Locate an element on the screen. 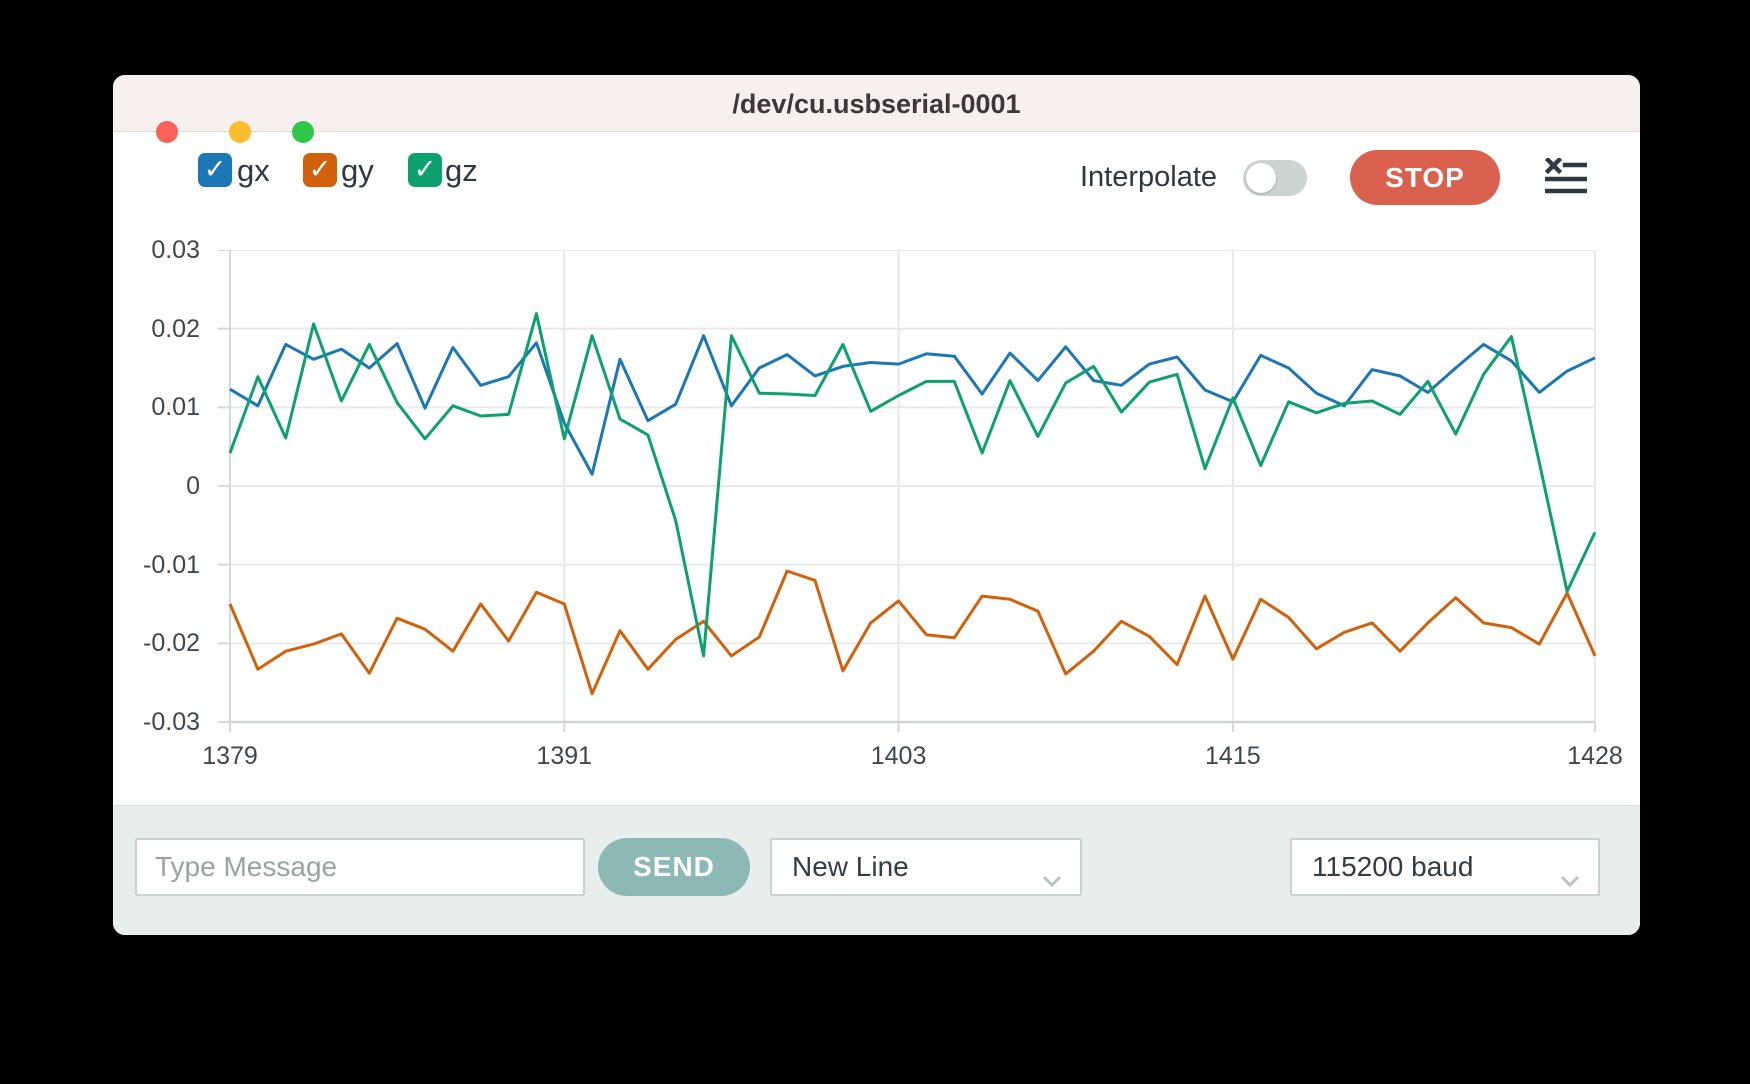  line-ending-value: New Line is located at coordinates (850, 866).